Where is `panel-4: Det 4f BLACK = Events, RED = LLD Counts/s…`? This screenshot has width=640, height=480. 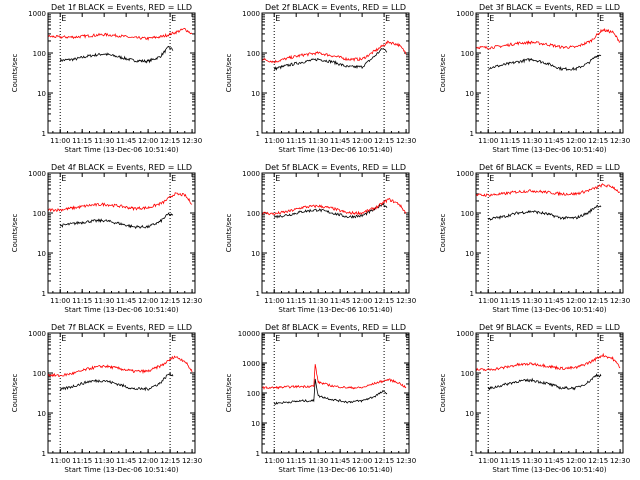 panel-4: Det 4f BLACK = Events, RED = LLD Counts/s… is located at coordinates (106, 238).